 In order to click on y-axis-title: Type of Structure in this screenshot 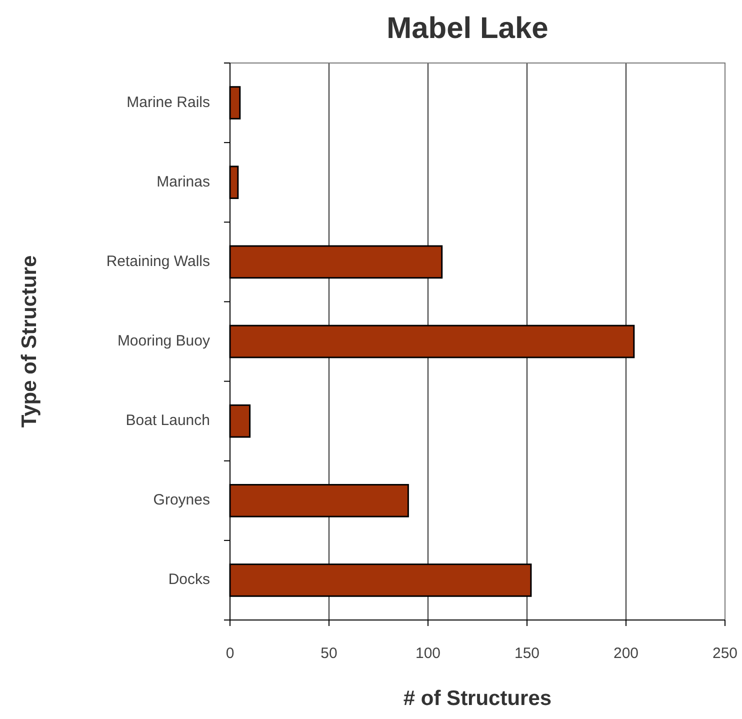, I will do `click(29, 341)`.